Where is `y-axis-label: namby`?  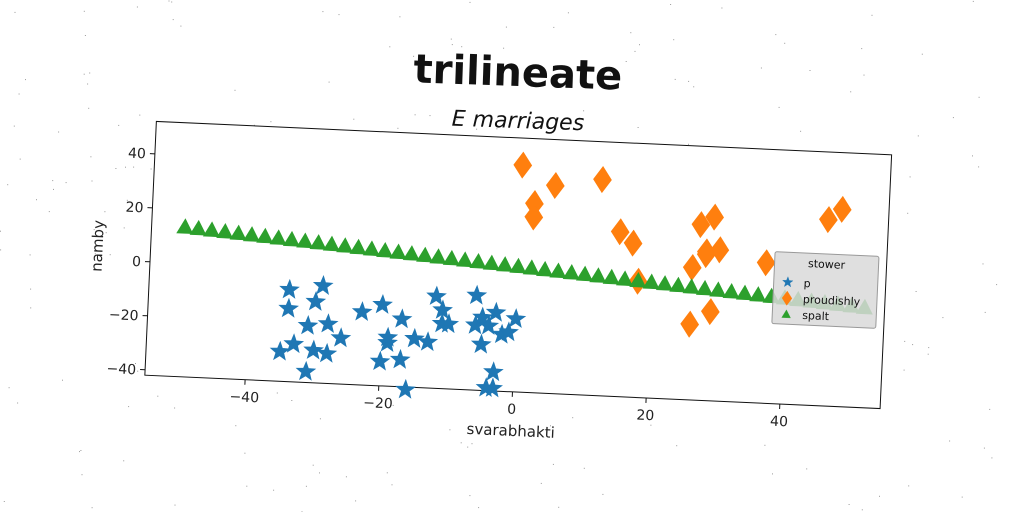 y-axis-label: namby is located at coordinates (97, 246).